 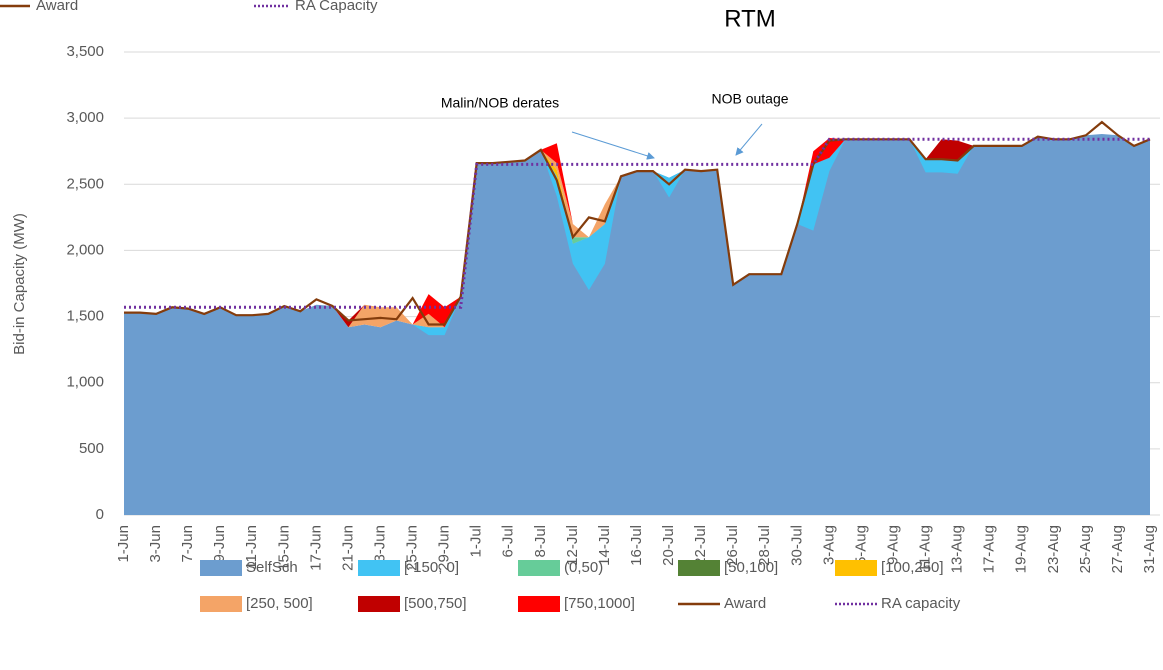 I want to click on legend-label: [-150, 0], so click(x=431, y=567).